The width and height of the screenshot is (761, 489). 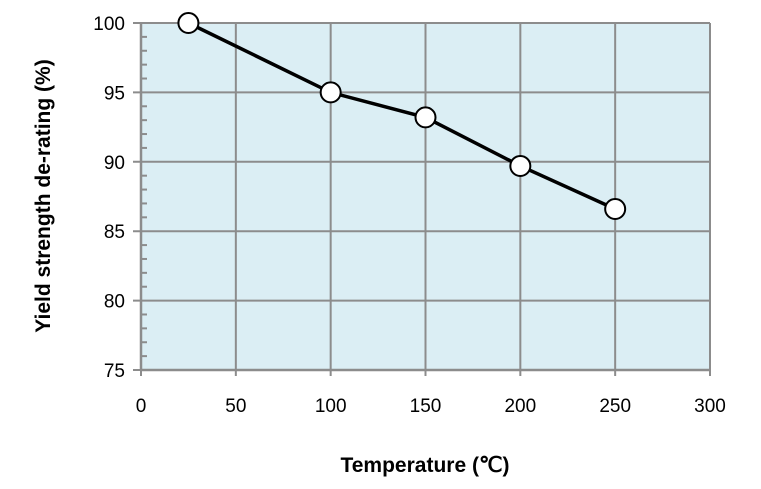 I want to click on y-tick-label: 100, so click(x=109, y=24).